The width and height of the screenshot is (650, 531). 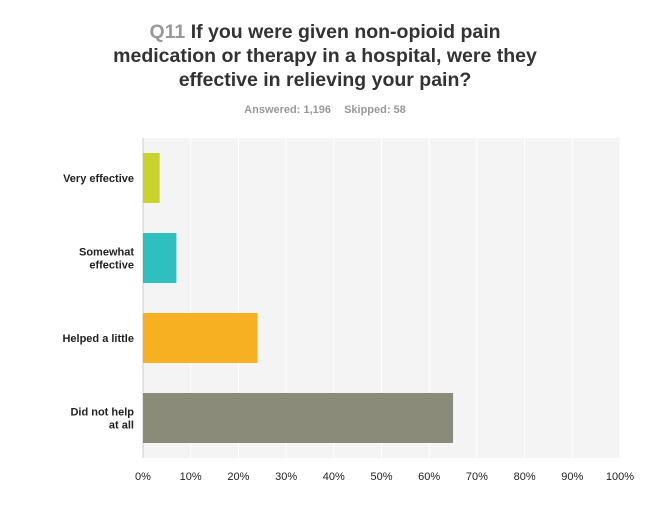 What do you see at coordinates (191, 477) in the screenshot?
I see `x-tick-label: 10%` at bounding box center [191, 477].